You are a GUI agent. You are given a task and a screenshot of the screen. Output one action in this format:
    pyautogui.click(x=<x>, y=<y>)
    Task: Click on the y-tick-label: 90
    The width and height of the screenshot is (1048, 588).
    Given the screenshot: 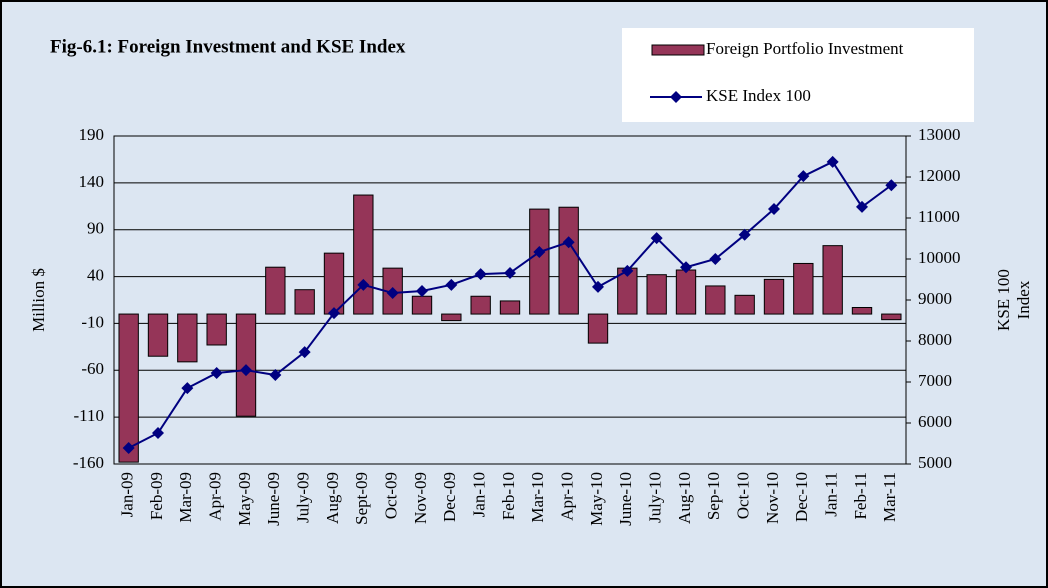 What is the action you would take?
    pyautogui.click(x=95, y=228)
    